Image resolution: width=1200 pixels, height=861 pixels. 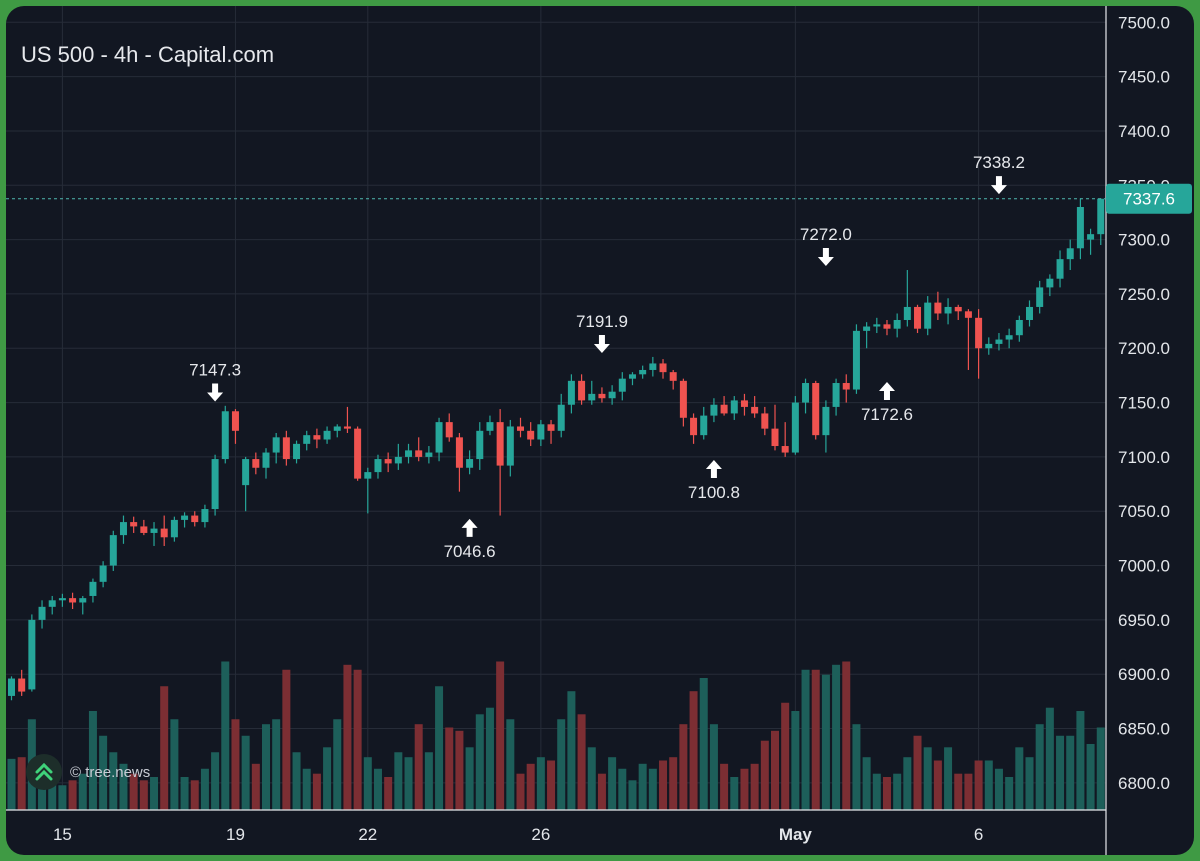 What do you see at coordinates (1144, 77) in the screenshot?
I see `y-tick-label: 7450.0` at bounding box center [1144, 77].